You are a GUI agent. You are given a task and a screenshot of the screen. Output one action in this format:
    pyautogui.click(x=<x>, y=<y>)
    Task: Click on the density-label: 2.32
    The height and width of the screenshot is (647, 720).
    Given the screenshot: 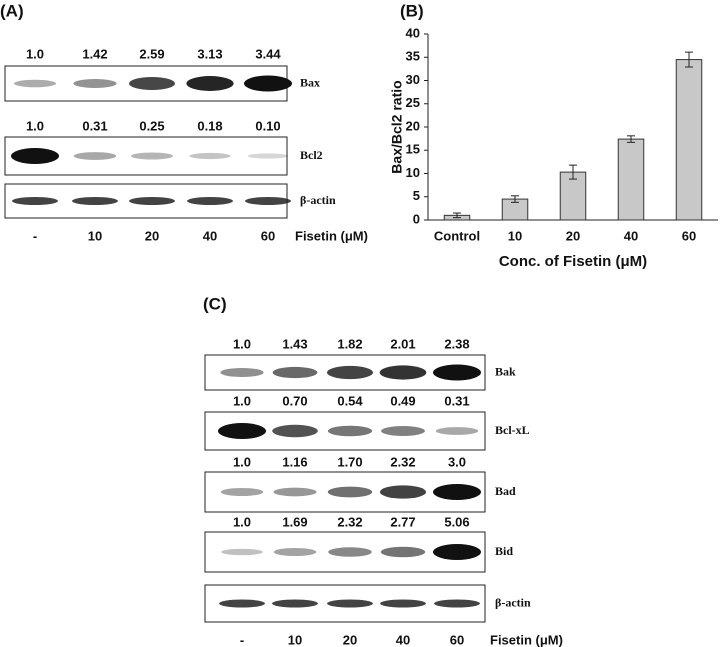 What is the action you would take?
    pyautogui.click(x=402, y=461)
    